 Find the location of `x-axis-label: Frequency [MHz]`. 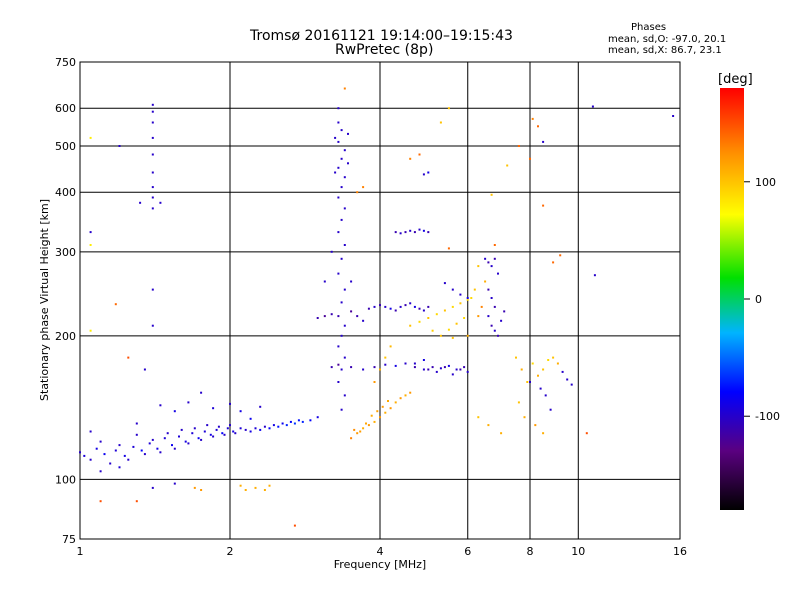

x-axis-label: Frequency [MHz] is located at coordinates (380, 564).